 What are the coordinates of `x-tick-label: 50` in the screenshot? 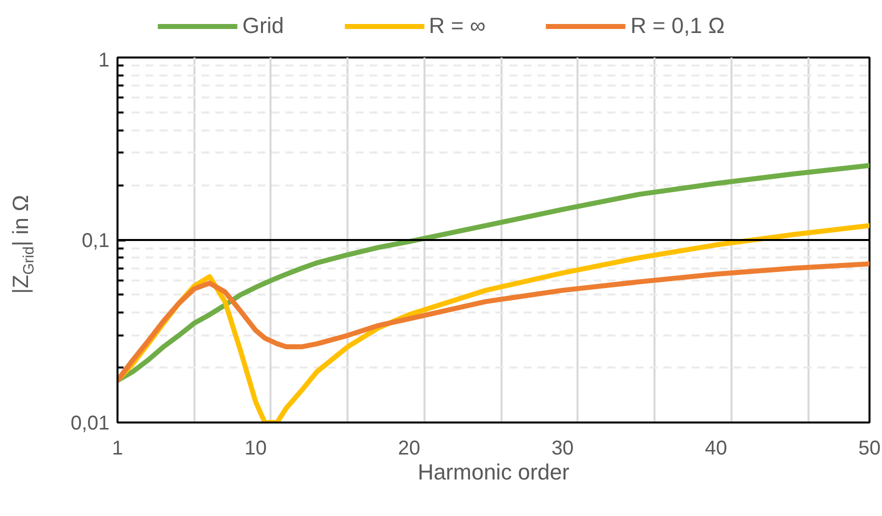 It's located at (869, 449).